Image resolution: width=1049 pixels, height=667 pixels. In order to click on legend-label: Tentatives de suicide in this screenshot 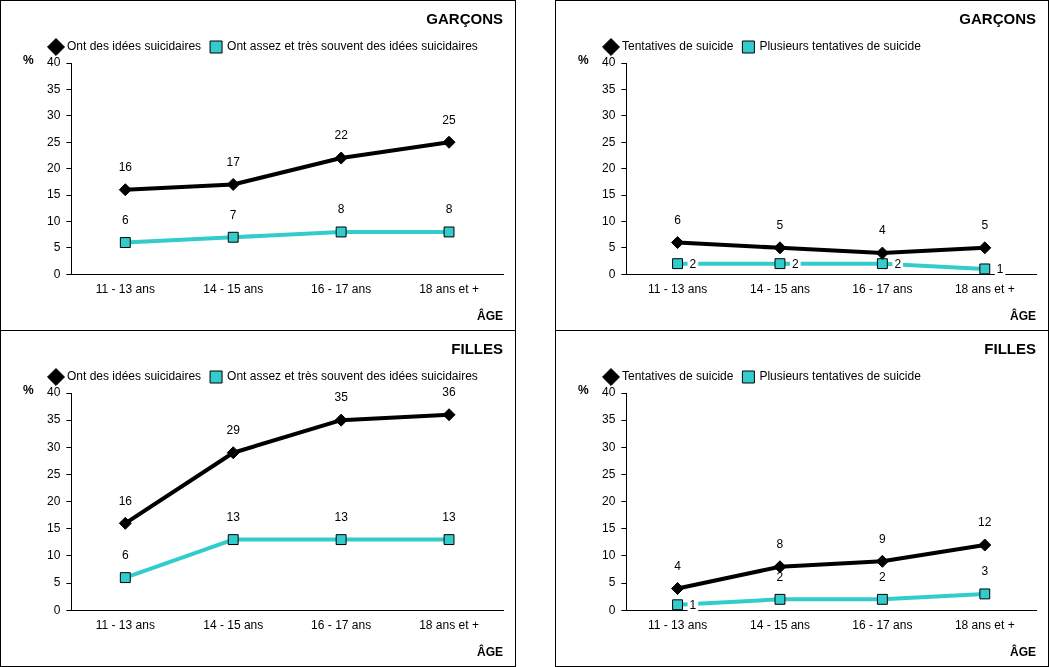, I will do `click(678, 46)`.